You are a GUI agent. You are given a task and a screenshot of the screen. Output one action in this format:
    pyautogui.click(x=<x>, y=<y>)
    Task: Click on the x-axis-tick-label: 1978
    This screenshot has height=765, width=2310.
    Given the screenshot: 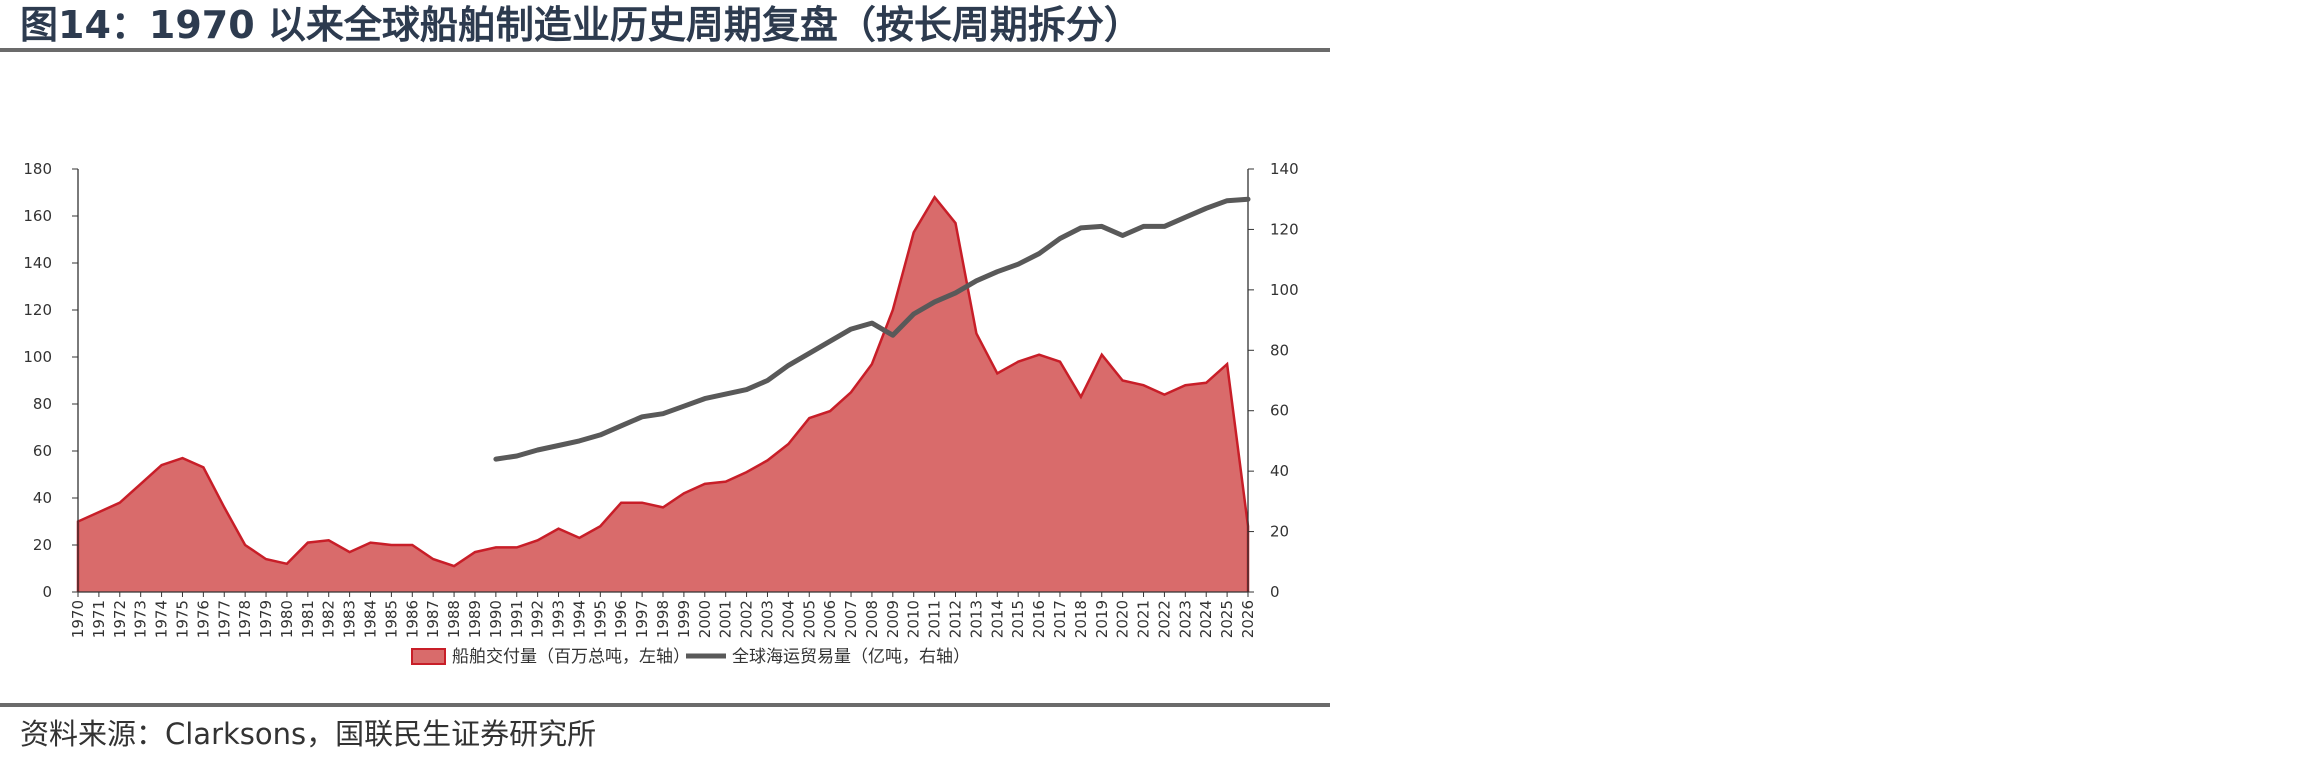 What is the action you would take?
    pyautogui.click(x=245, y=619)
    